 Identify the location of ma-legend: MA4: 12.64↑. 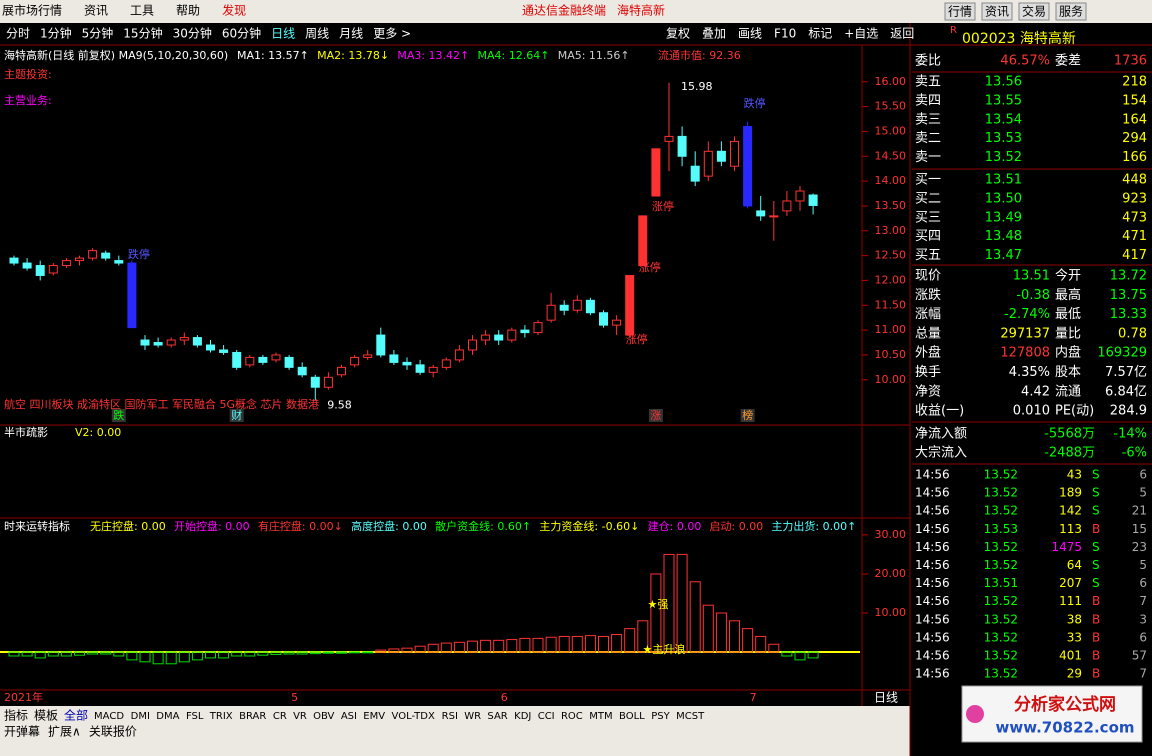
(514, 55).